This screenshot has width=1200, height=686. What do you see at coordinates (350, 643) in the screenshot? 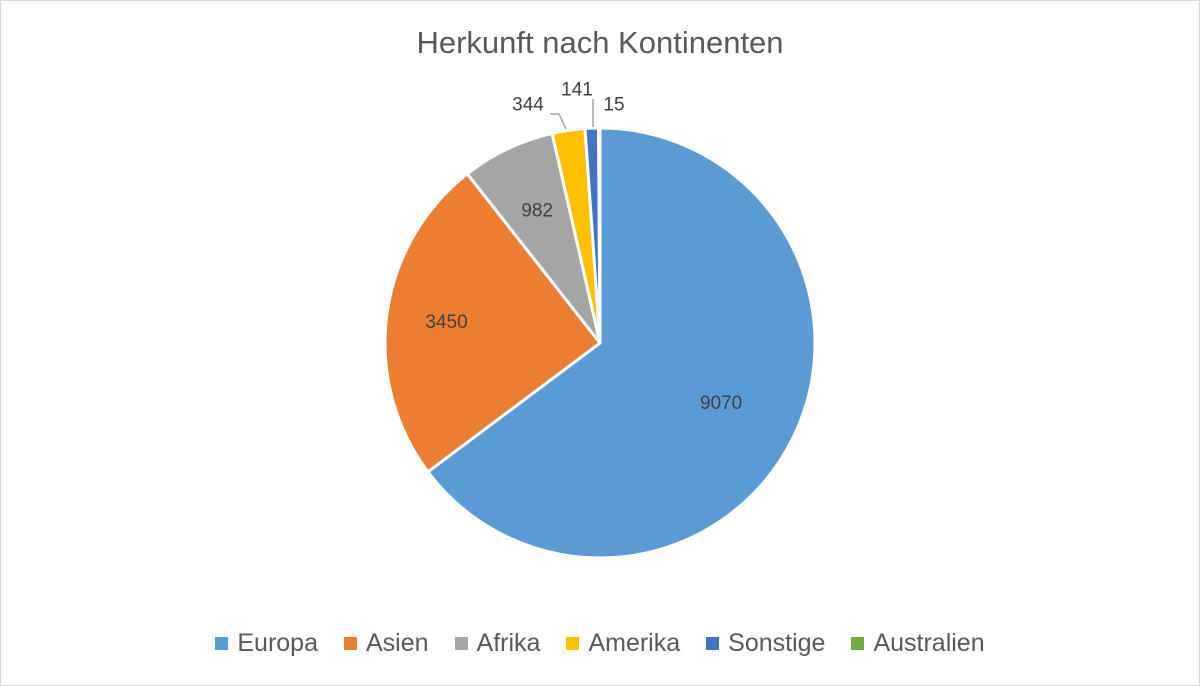
I see `legend-swatch-asien` at bounding box center [350, 643].